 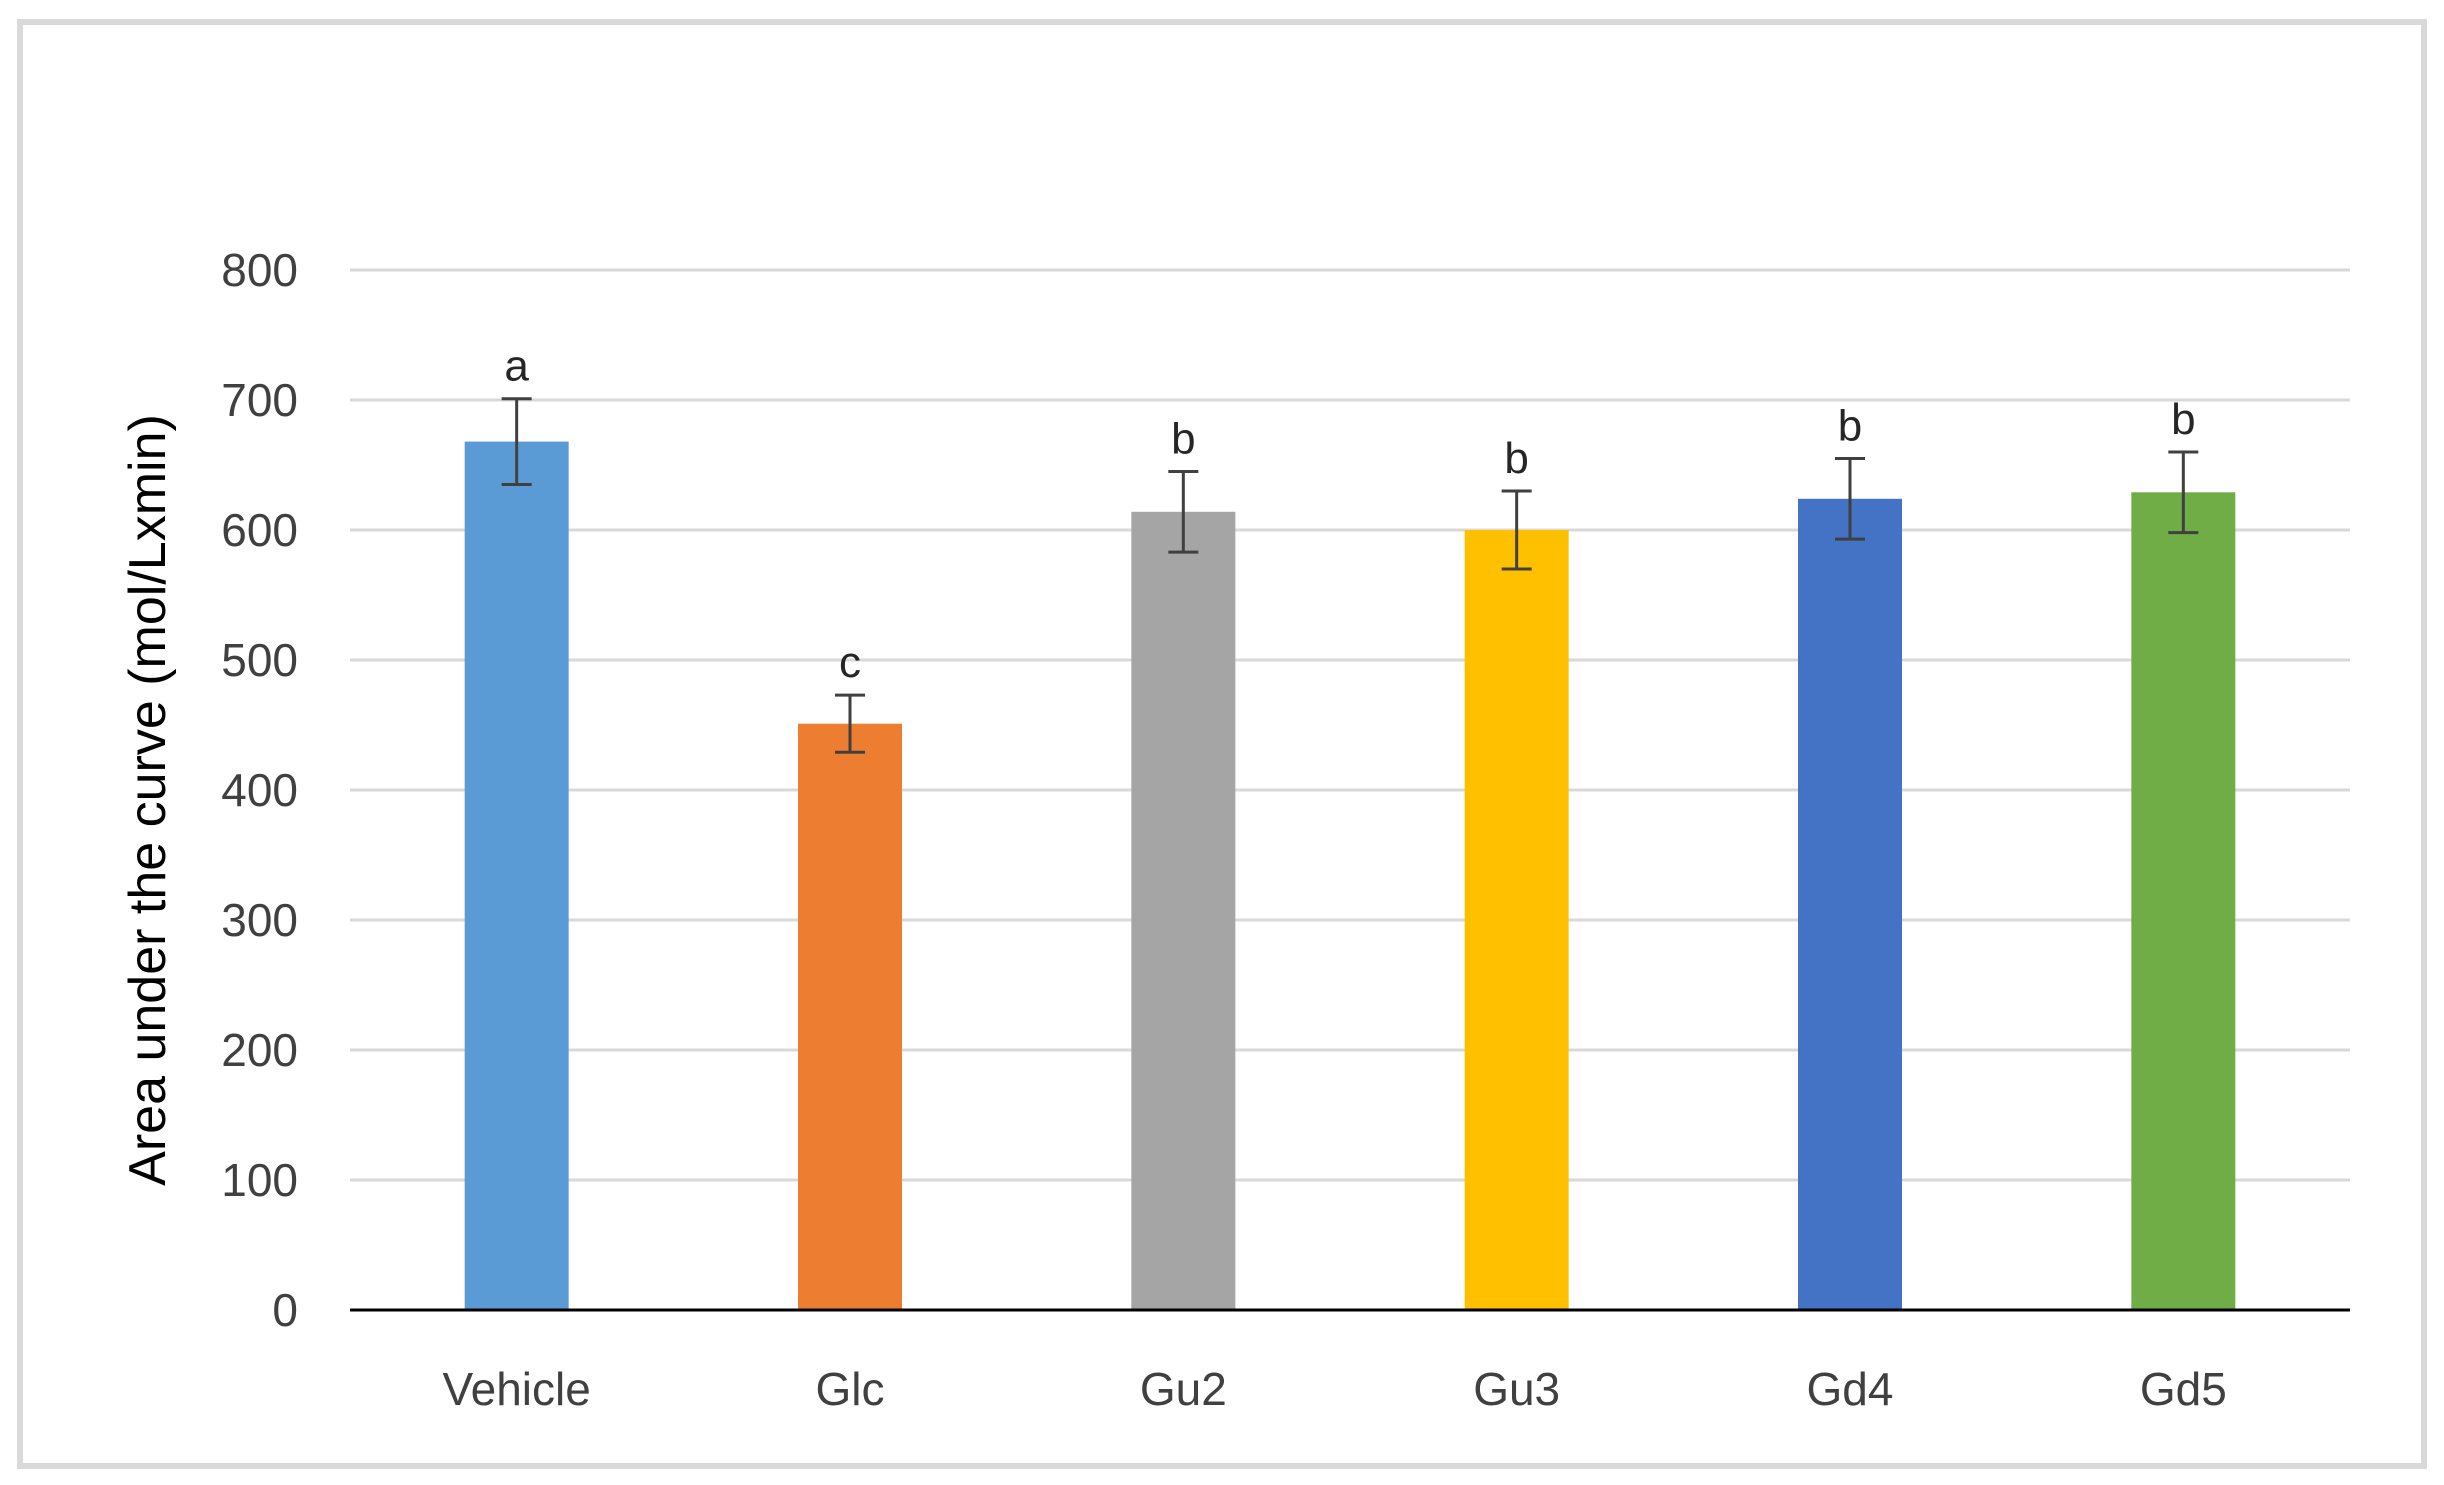 What do you see at coordinates (2183, 901) in the screenshot?
I see `bar-gd5` at bounding box center [2183, 901].